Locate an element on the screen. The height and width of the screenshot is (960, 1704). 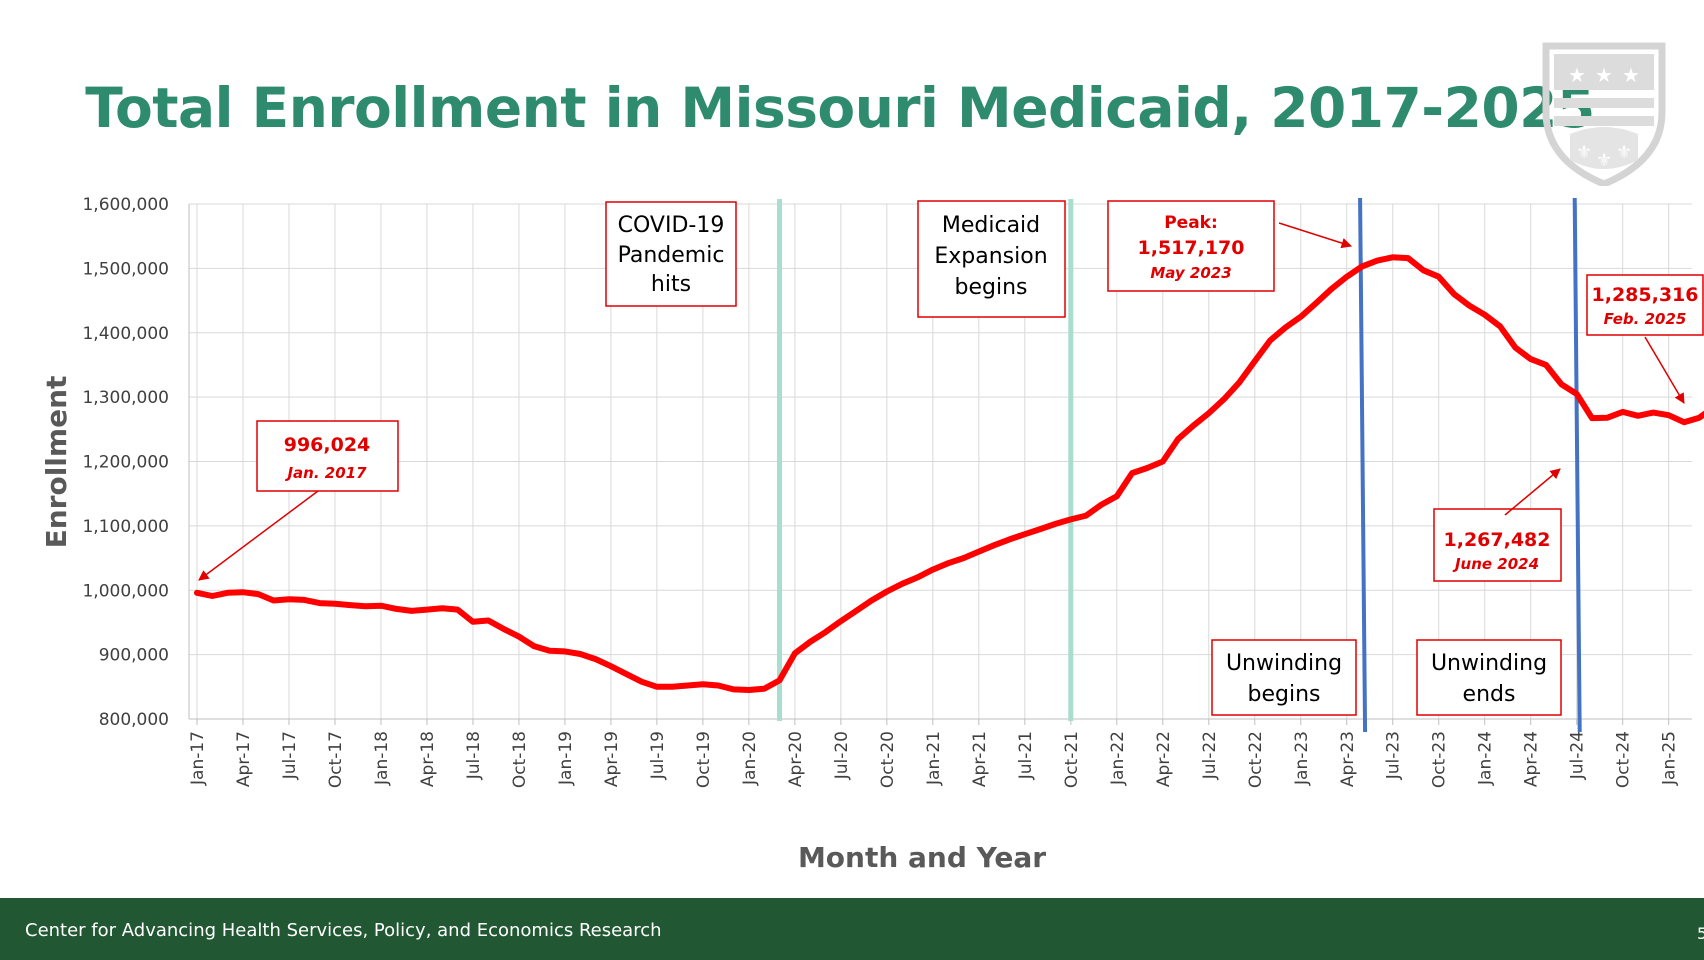
x-tick-label: Oct-17 is located at coordinates (336, 759).